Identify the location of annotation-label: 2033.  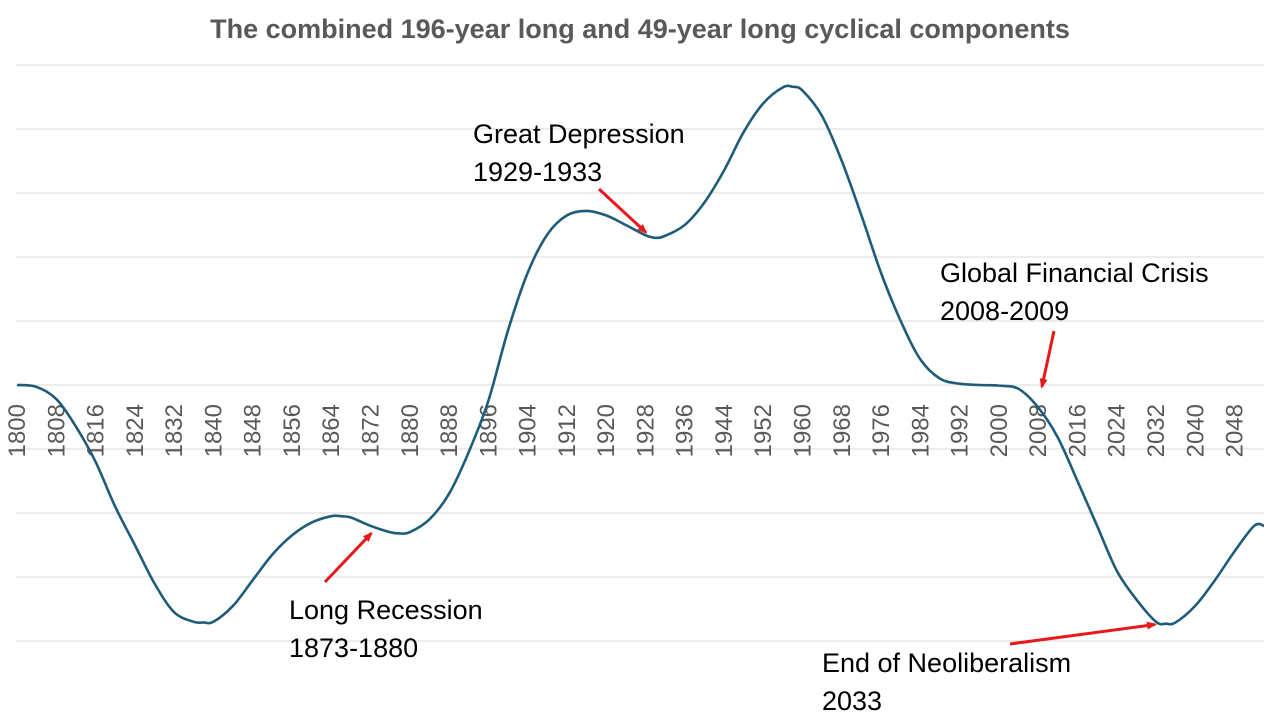
(852, 701).